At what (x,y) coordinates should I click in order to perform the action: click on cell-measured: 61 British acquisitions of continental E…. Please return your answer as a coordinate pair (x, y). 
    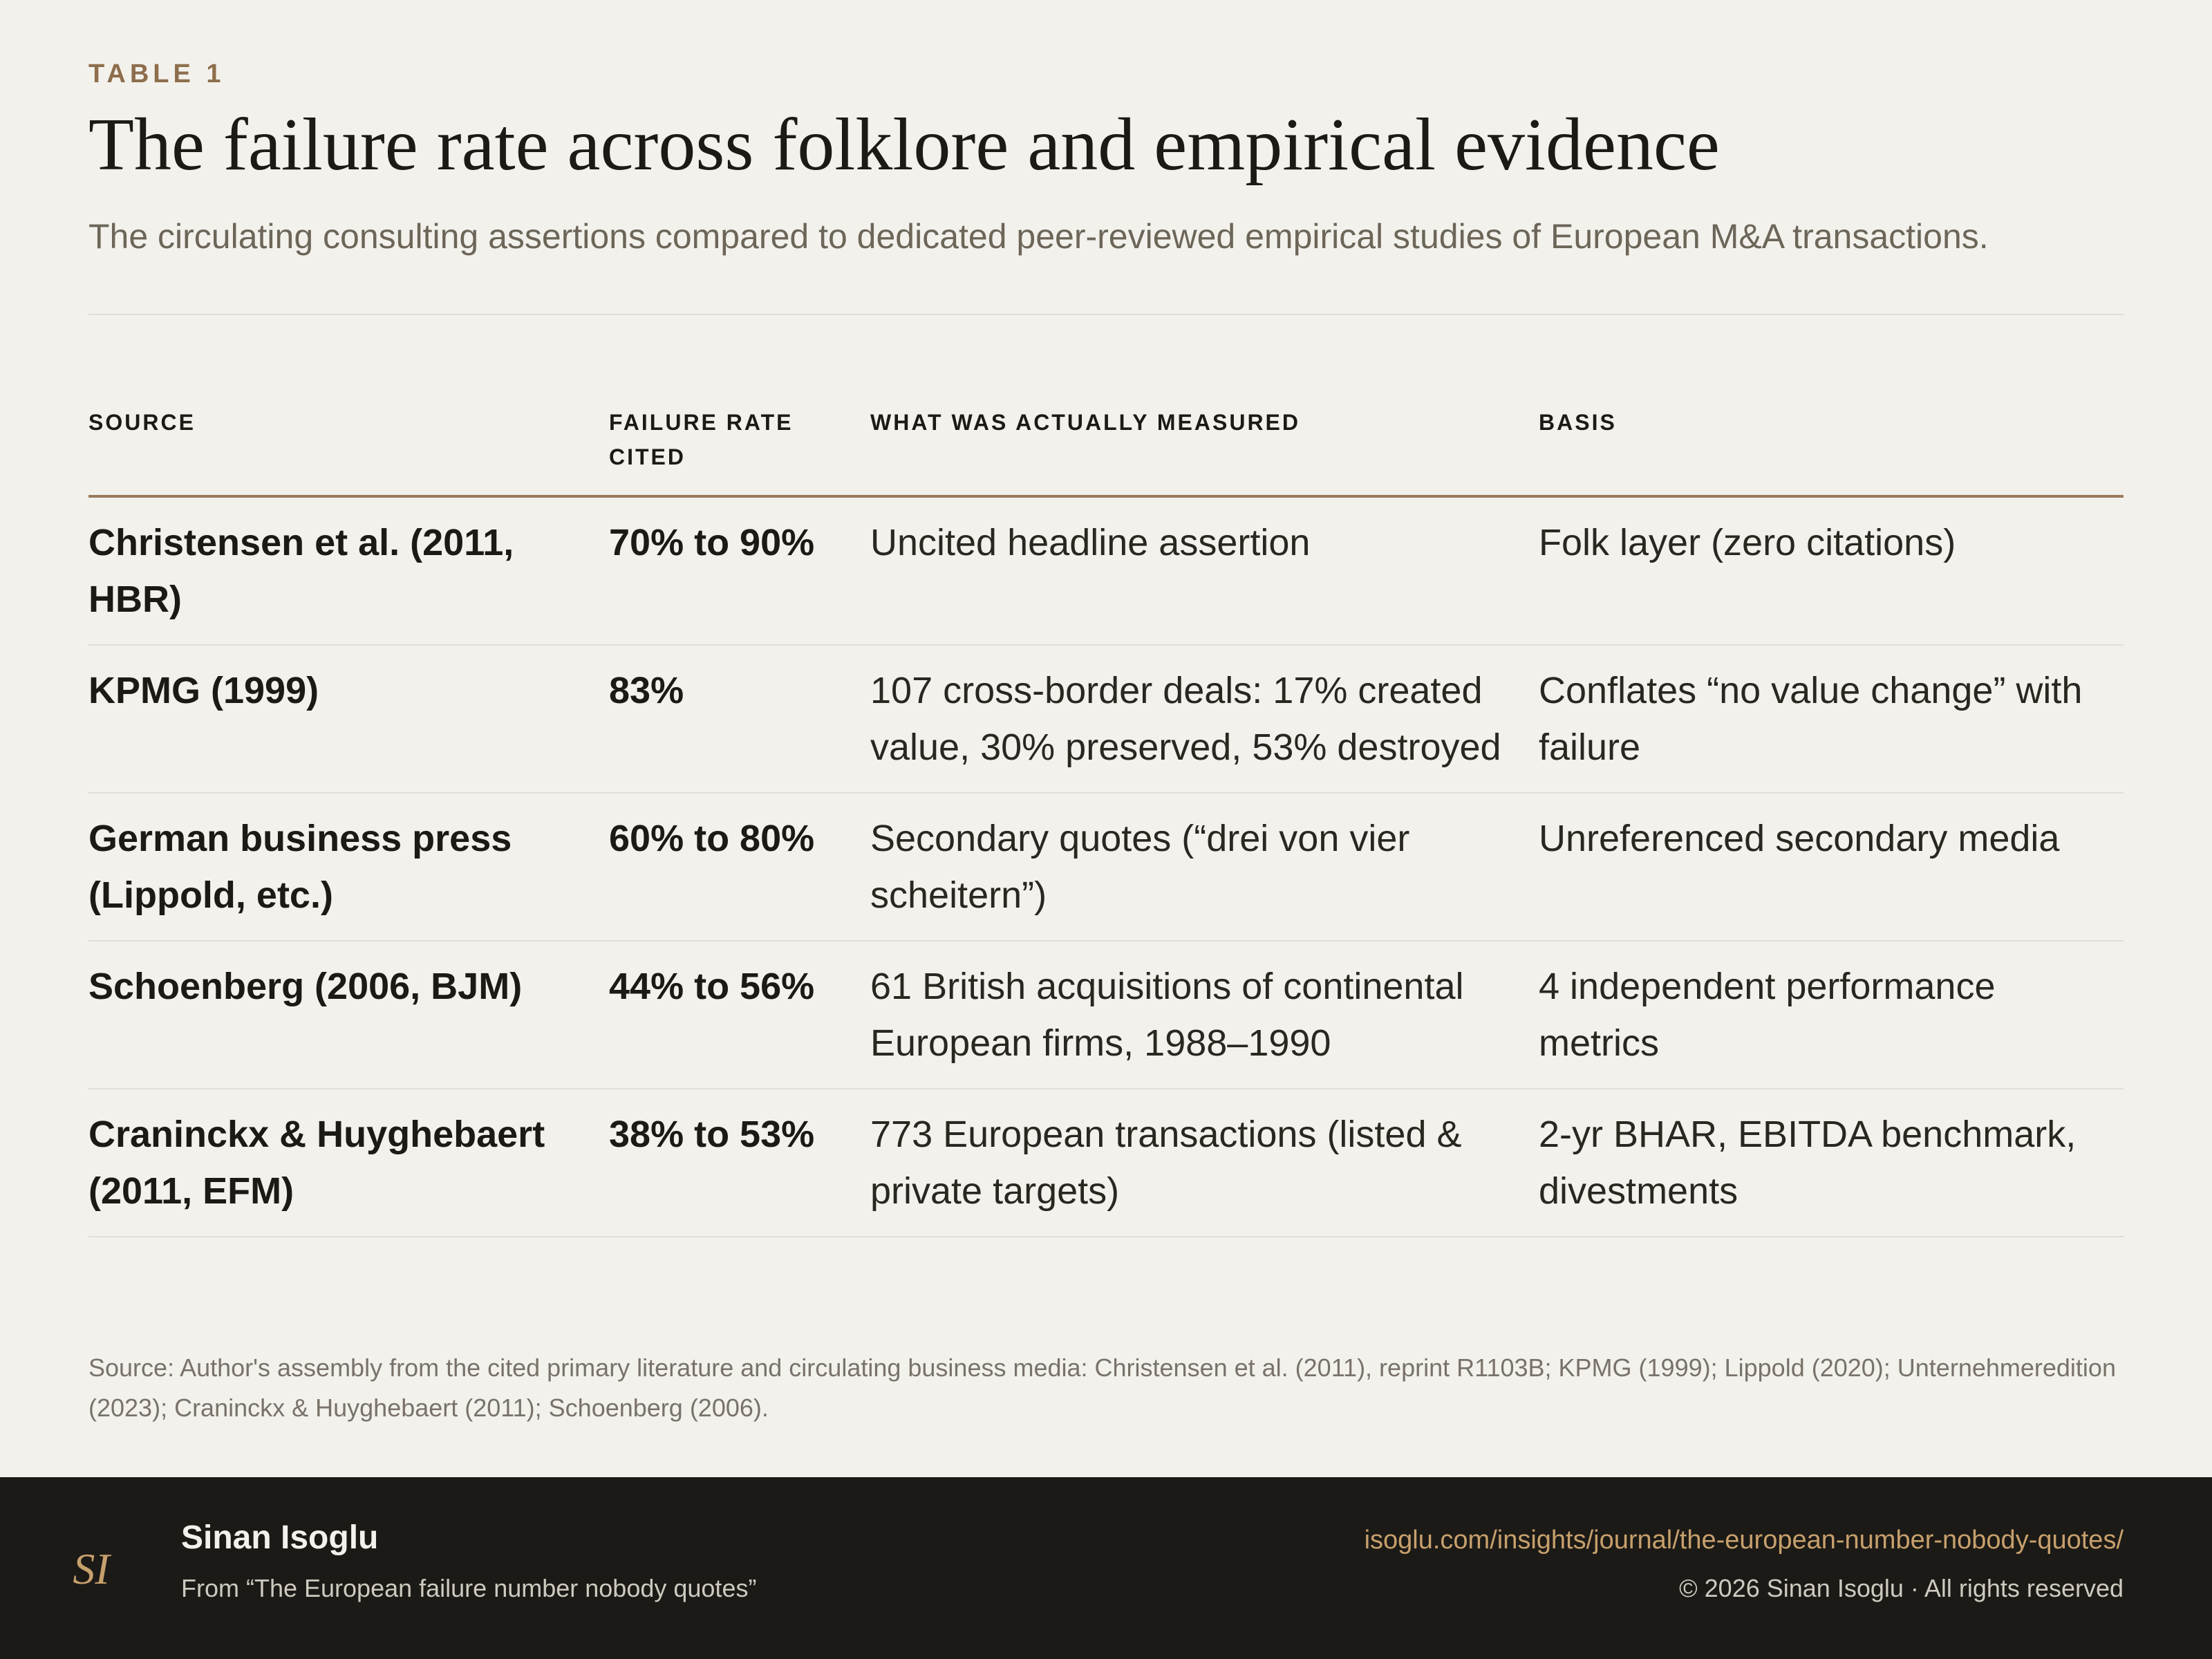
    Looking at the image, I should click on (1204, 1015).